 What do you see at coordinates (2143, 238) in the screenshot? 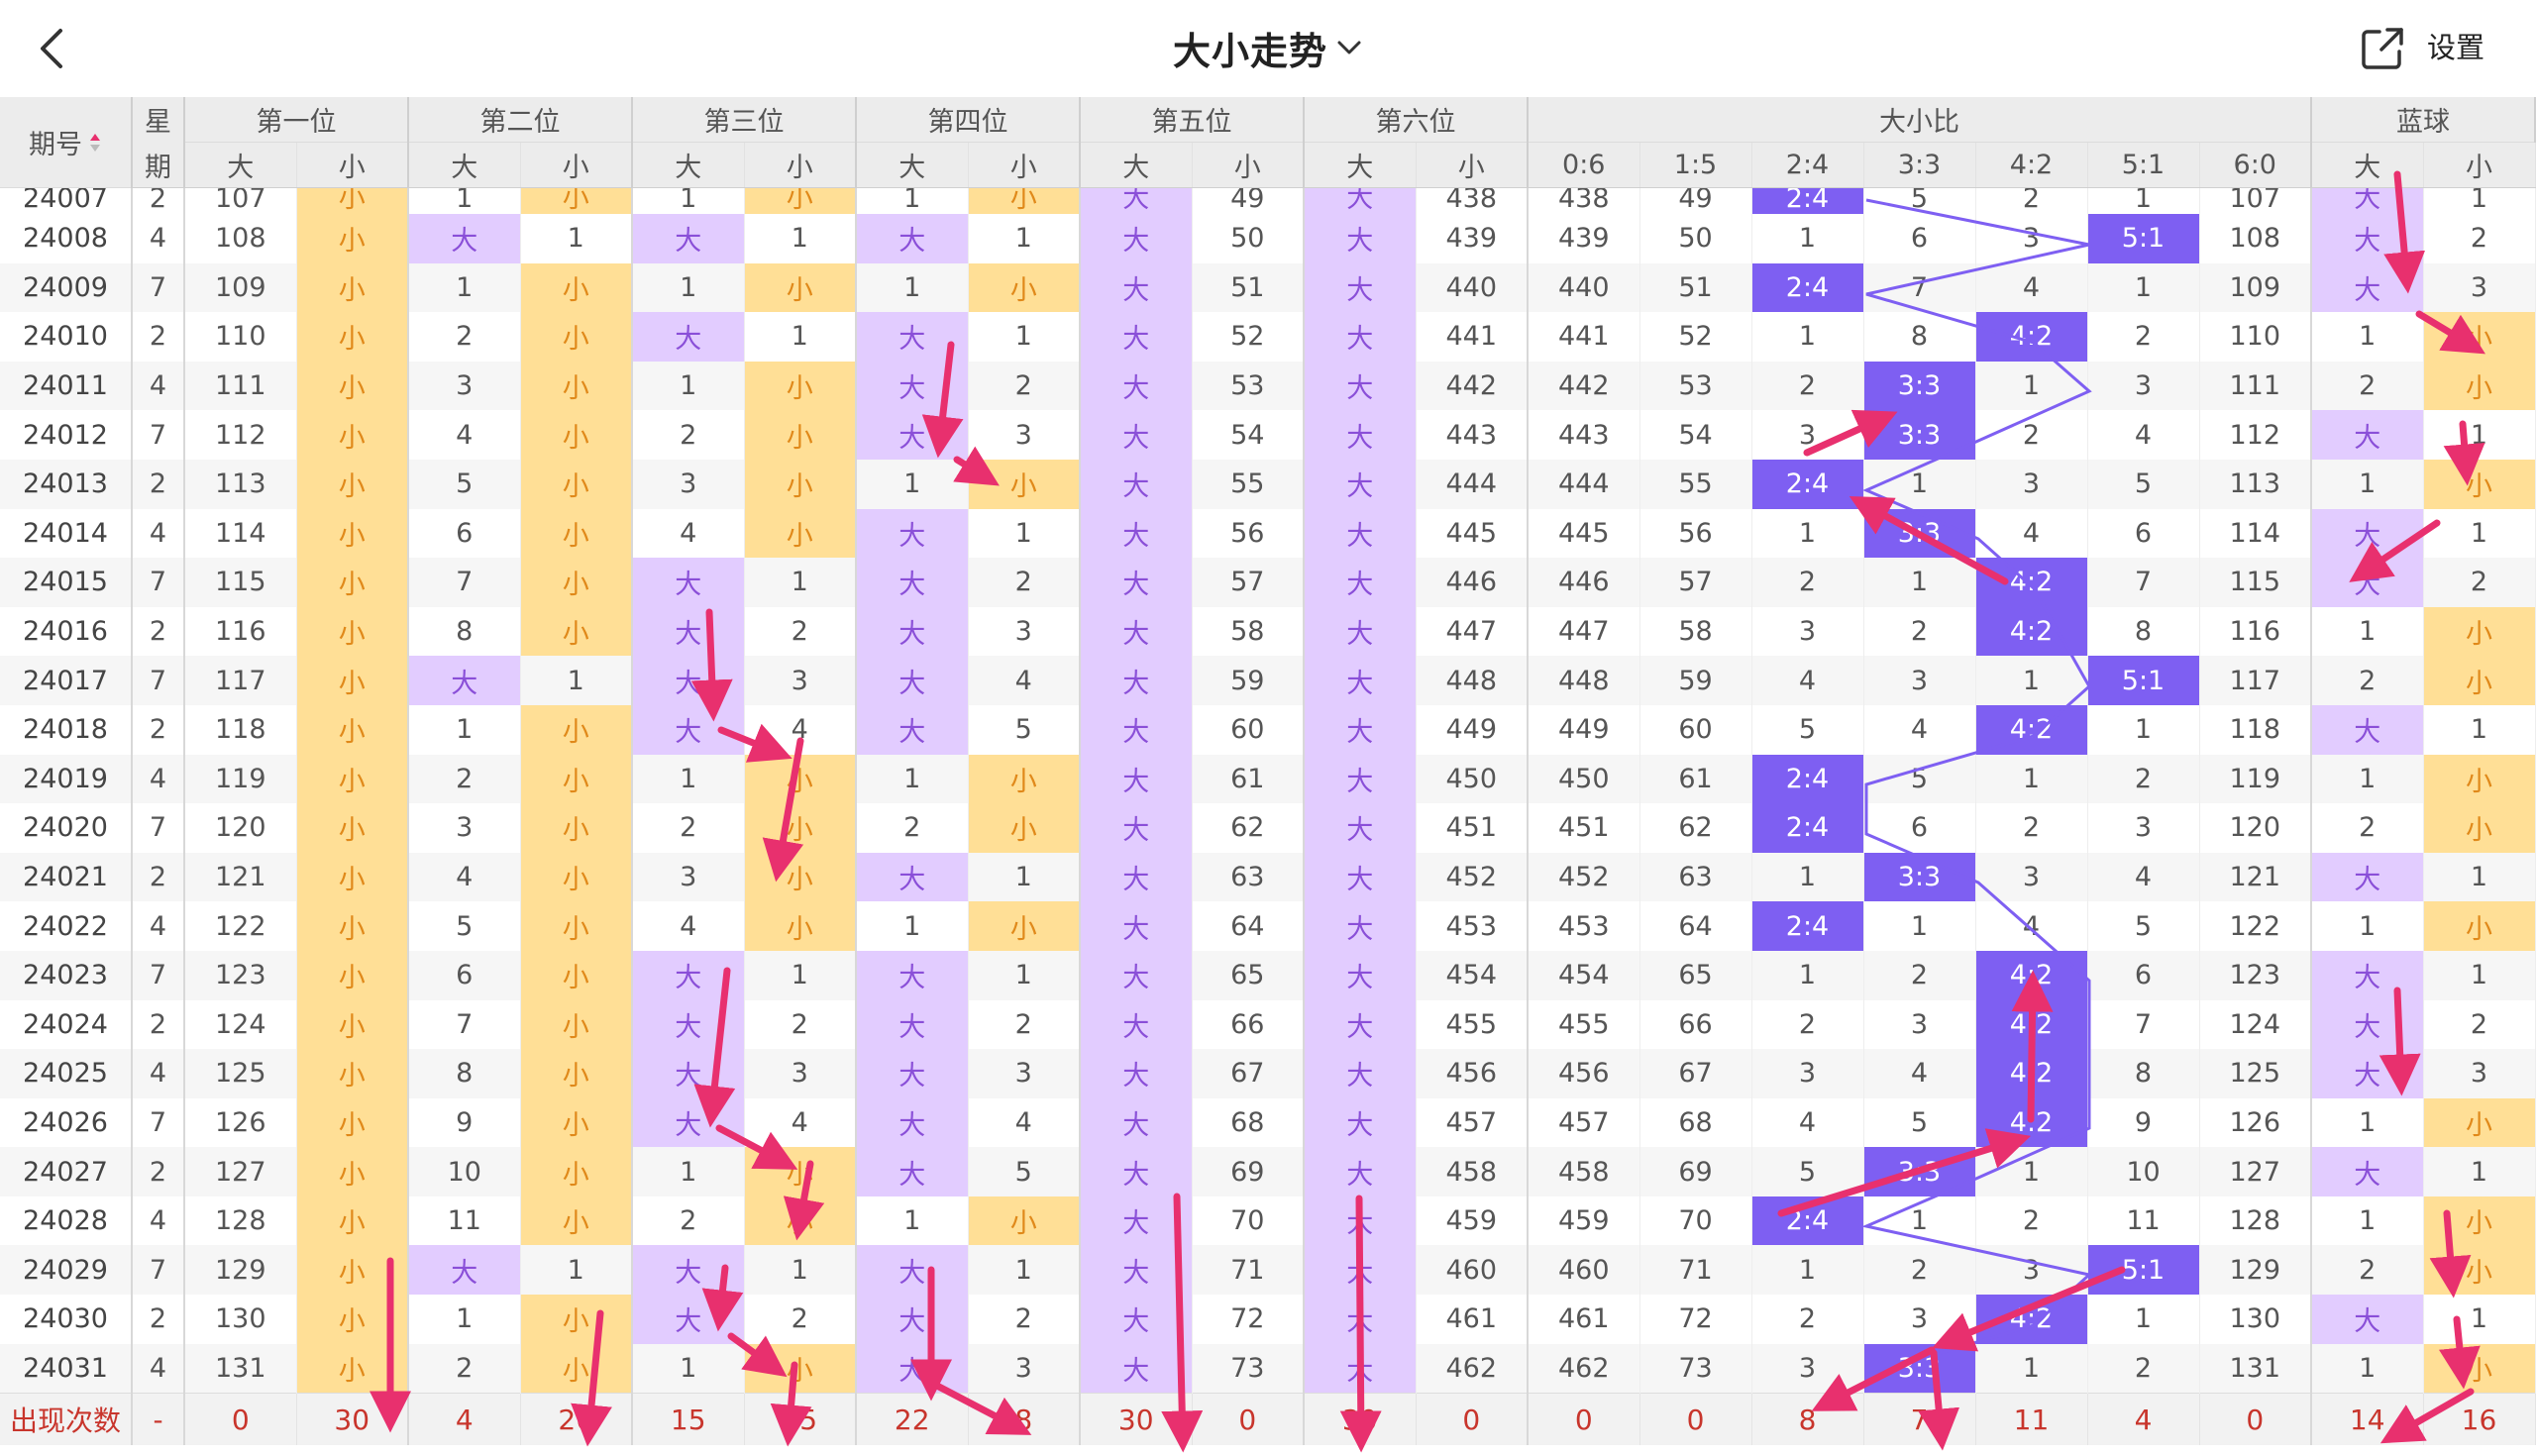
I see `trend-cell: 5:1` at bounding box center [2143, 238].